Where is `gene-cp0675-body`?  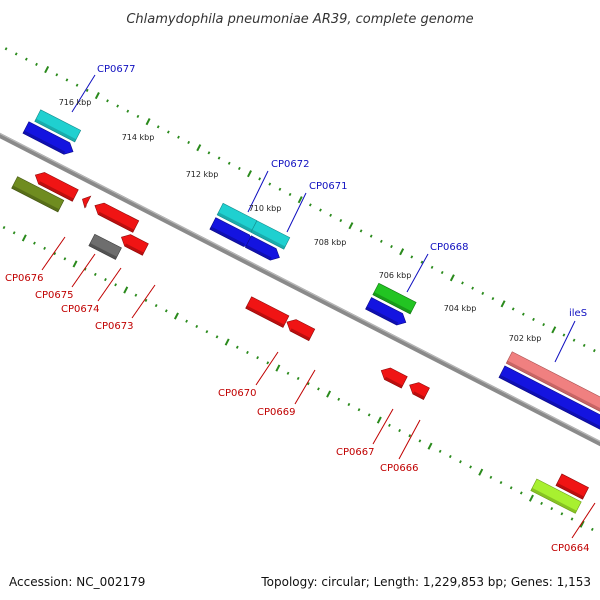
gene-cp0675-body is located at coordinates (38, 194).